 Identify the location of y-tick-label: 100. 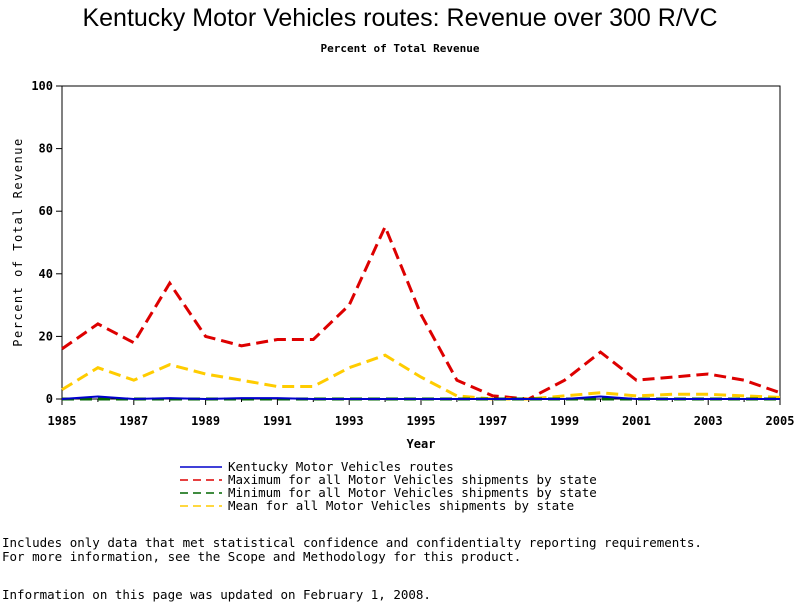
(42, 86).